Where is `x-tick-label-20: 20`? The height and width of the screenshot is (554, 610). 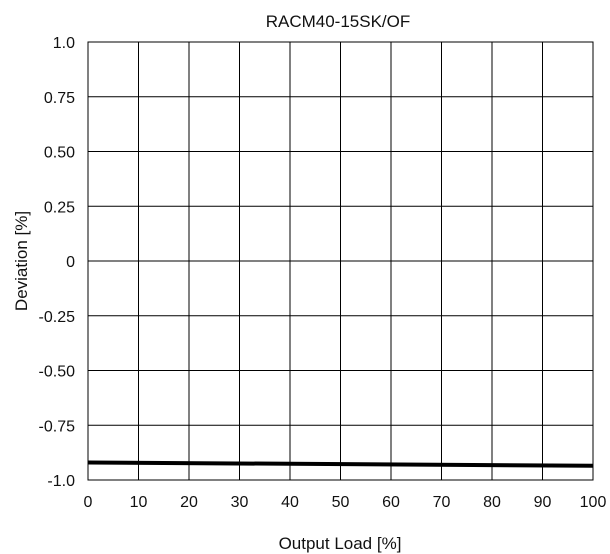
x-tick-label-20: 20 is located at coordinates (189, 502).